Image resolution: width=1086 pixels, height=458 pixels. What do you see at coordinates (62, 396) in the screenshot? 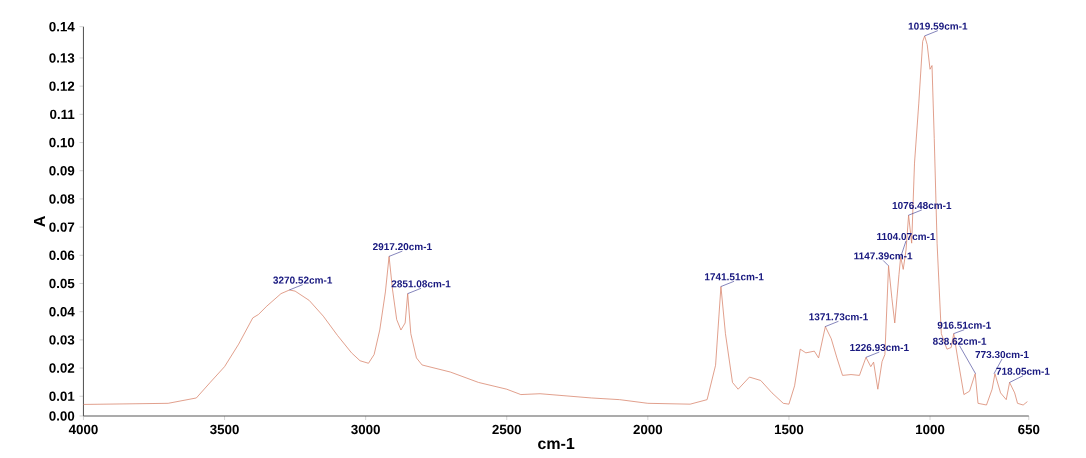
I see `y-tick-label: 0.01` at bounding box center [62, 396].